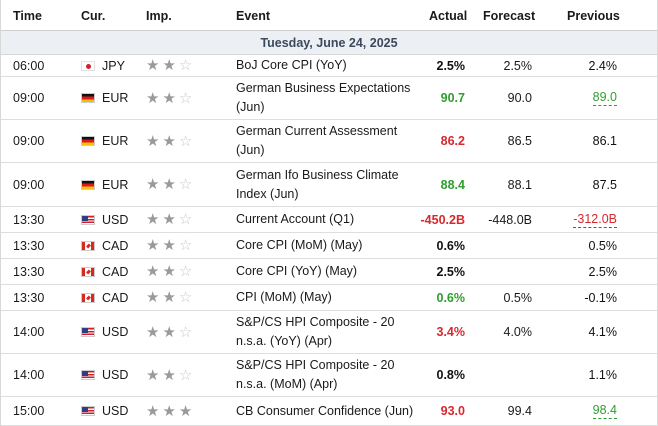 The height and width of the screenshot is (426, 658). Describe the element at coordinates (452, 184) in the screenshot. I see `actual-value: 88.4` at that location.